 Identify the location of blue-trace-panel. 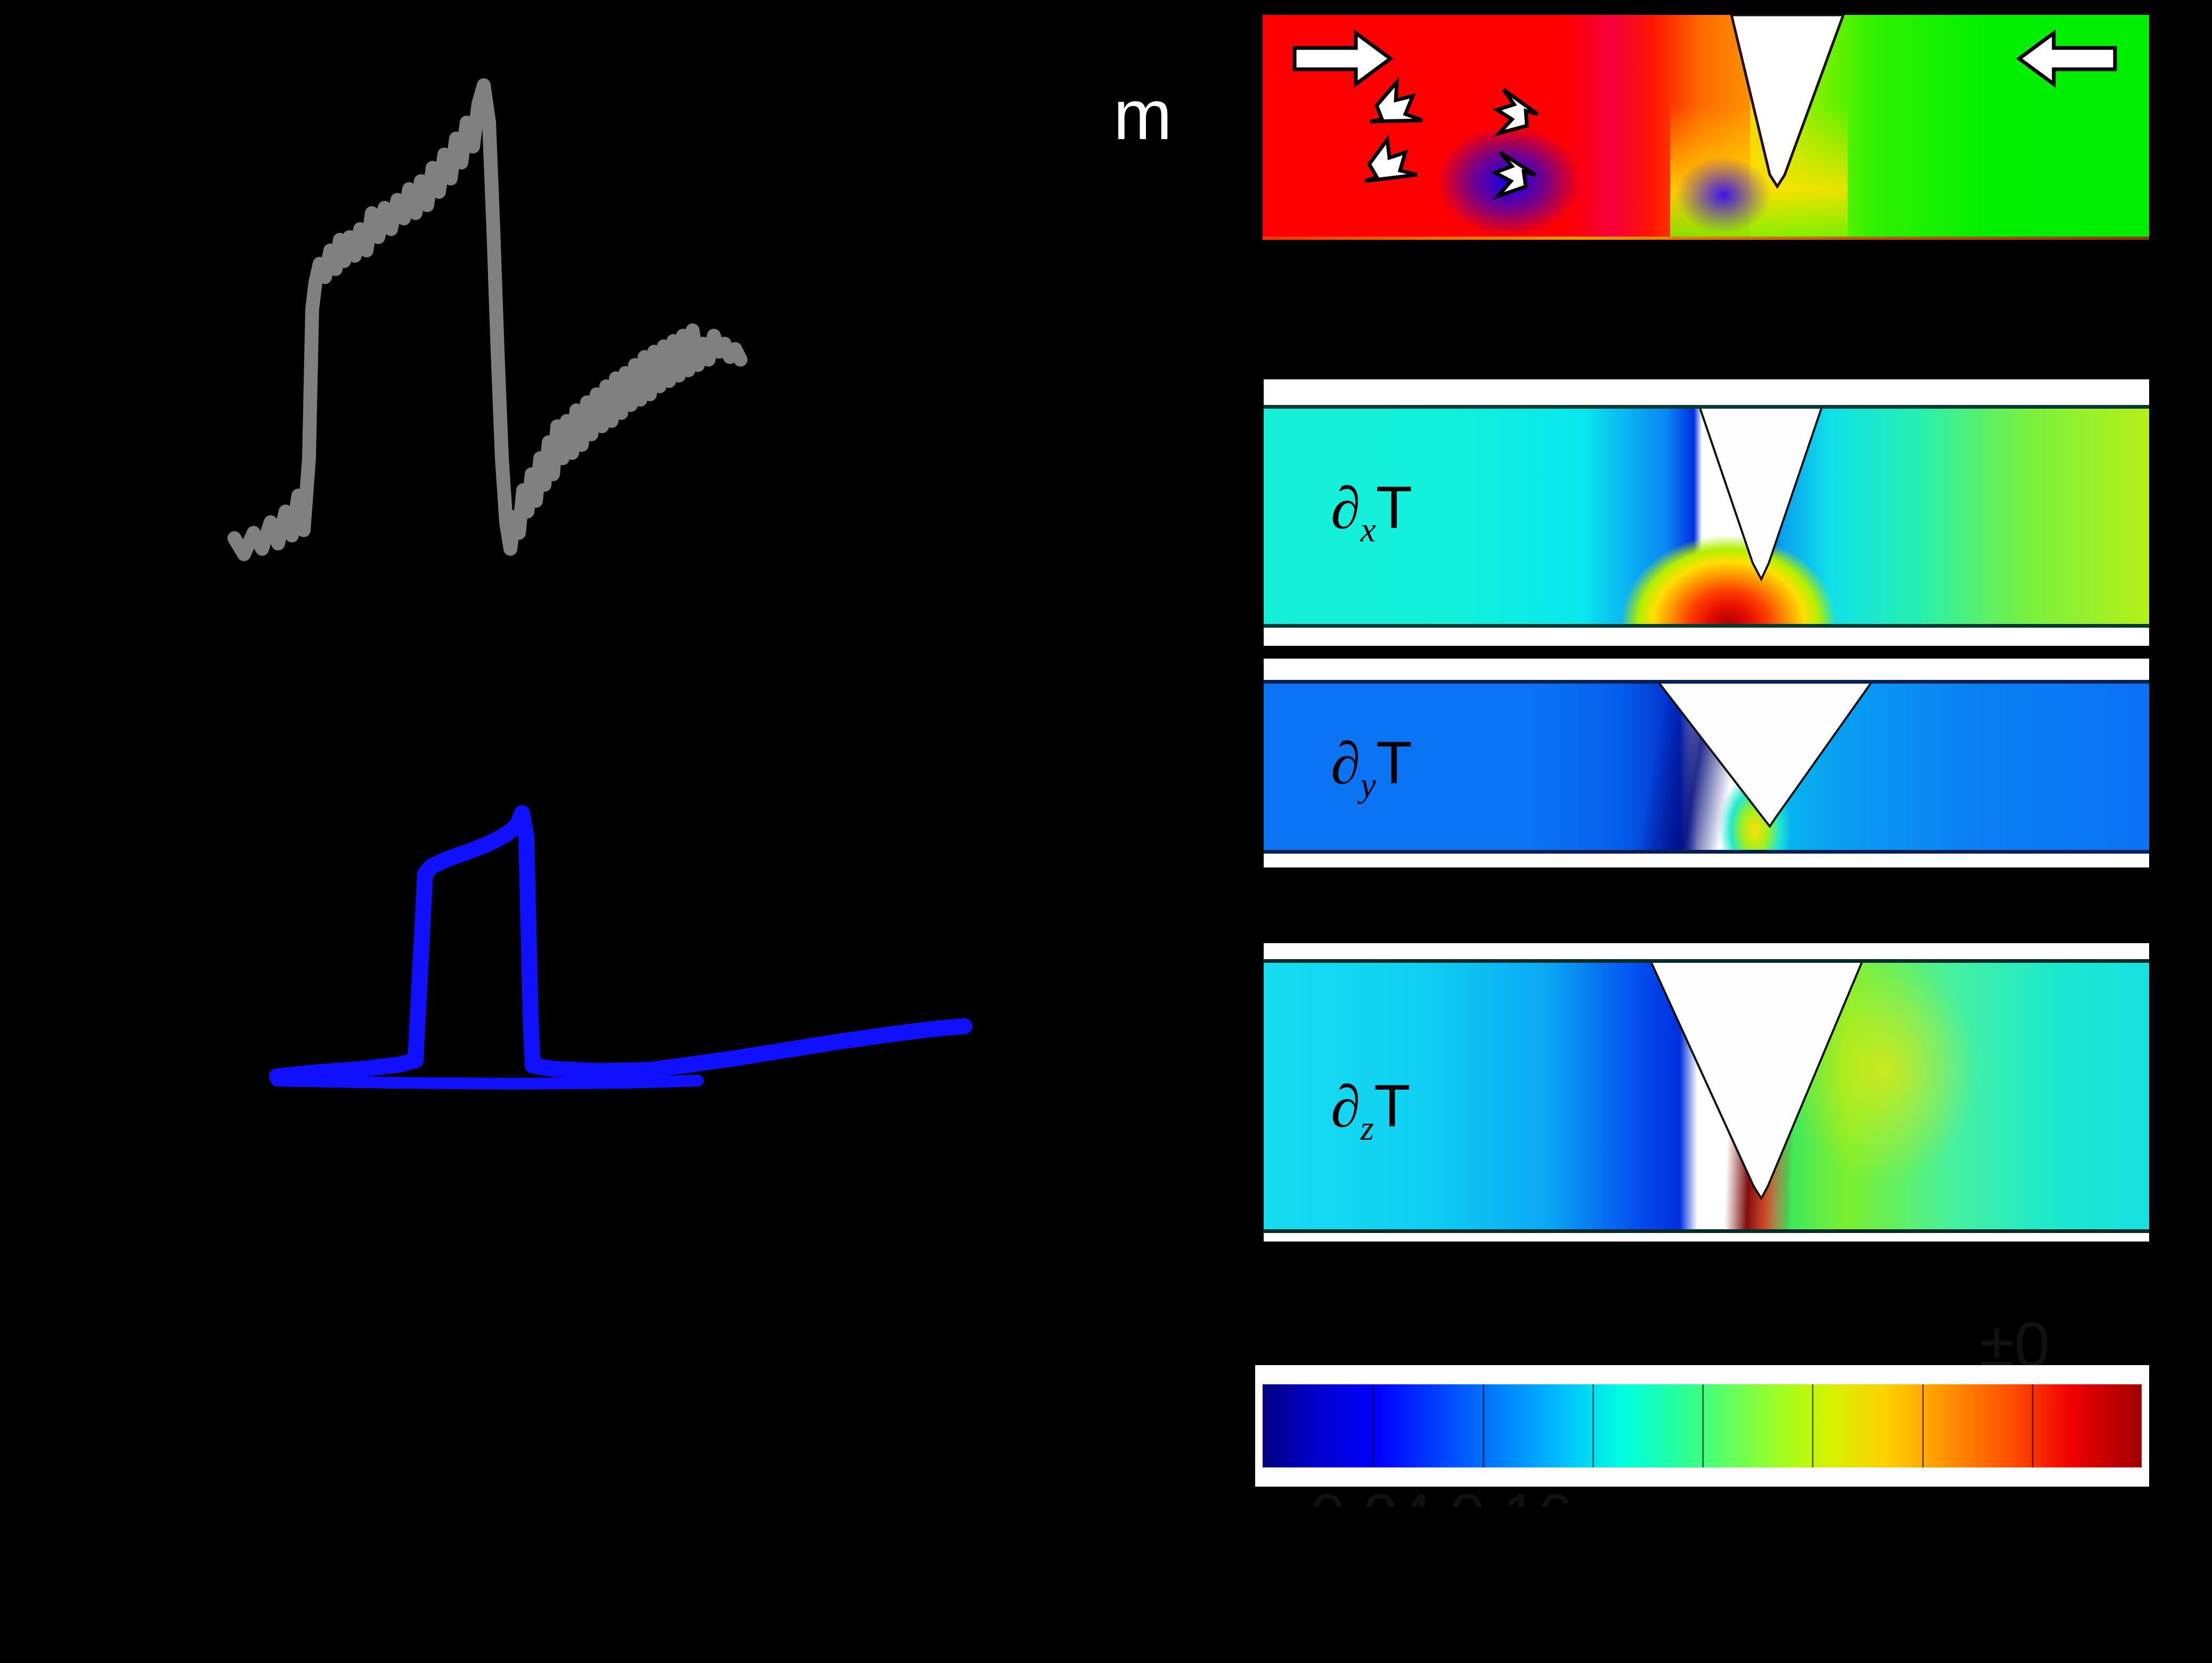
(629, 938).